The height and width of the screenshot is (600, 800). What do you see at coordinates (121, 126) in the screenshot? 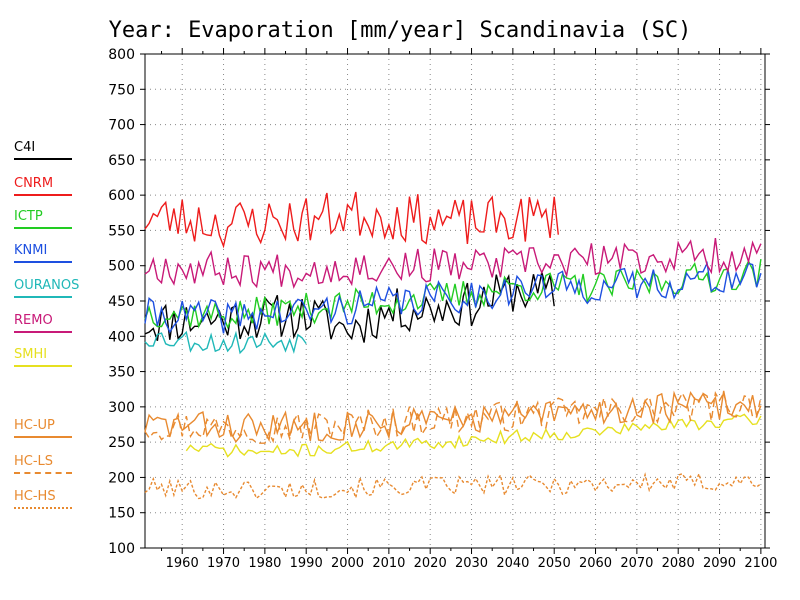
I see `y-tick-label: 700` at bounding box center [121, 126].